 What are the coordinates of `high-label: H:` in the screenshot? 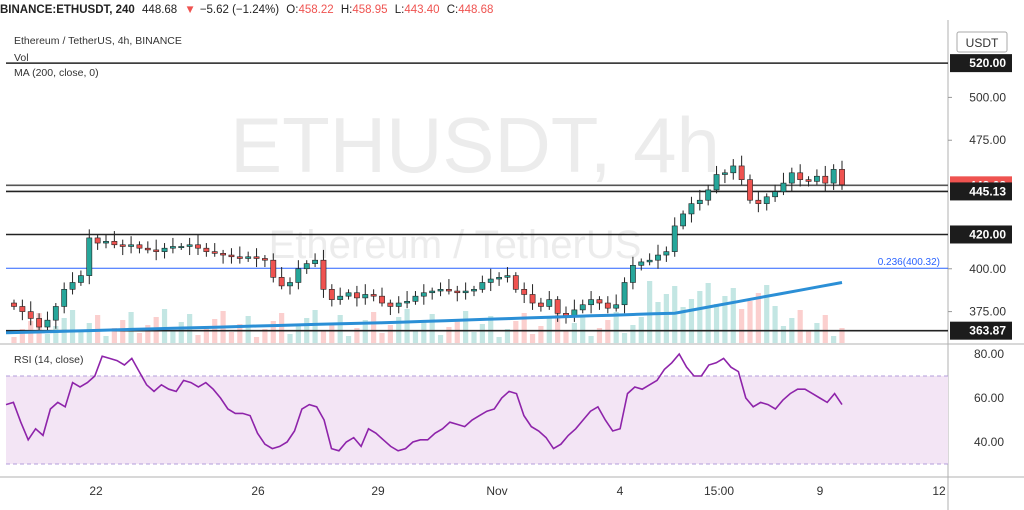 It's located at (346, 10).